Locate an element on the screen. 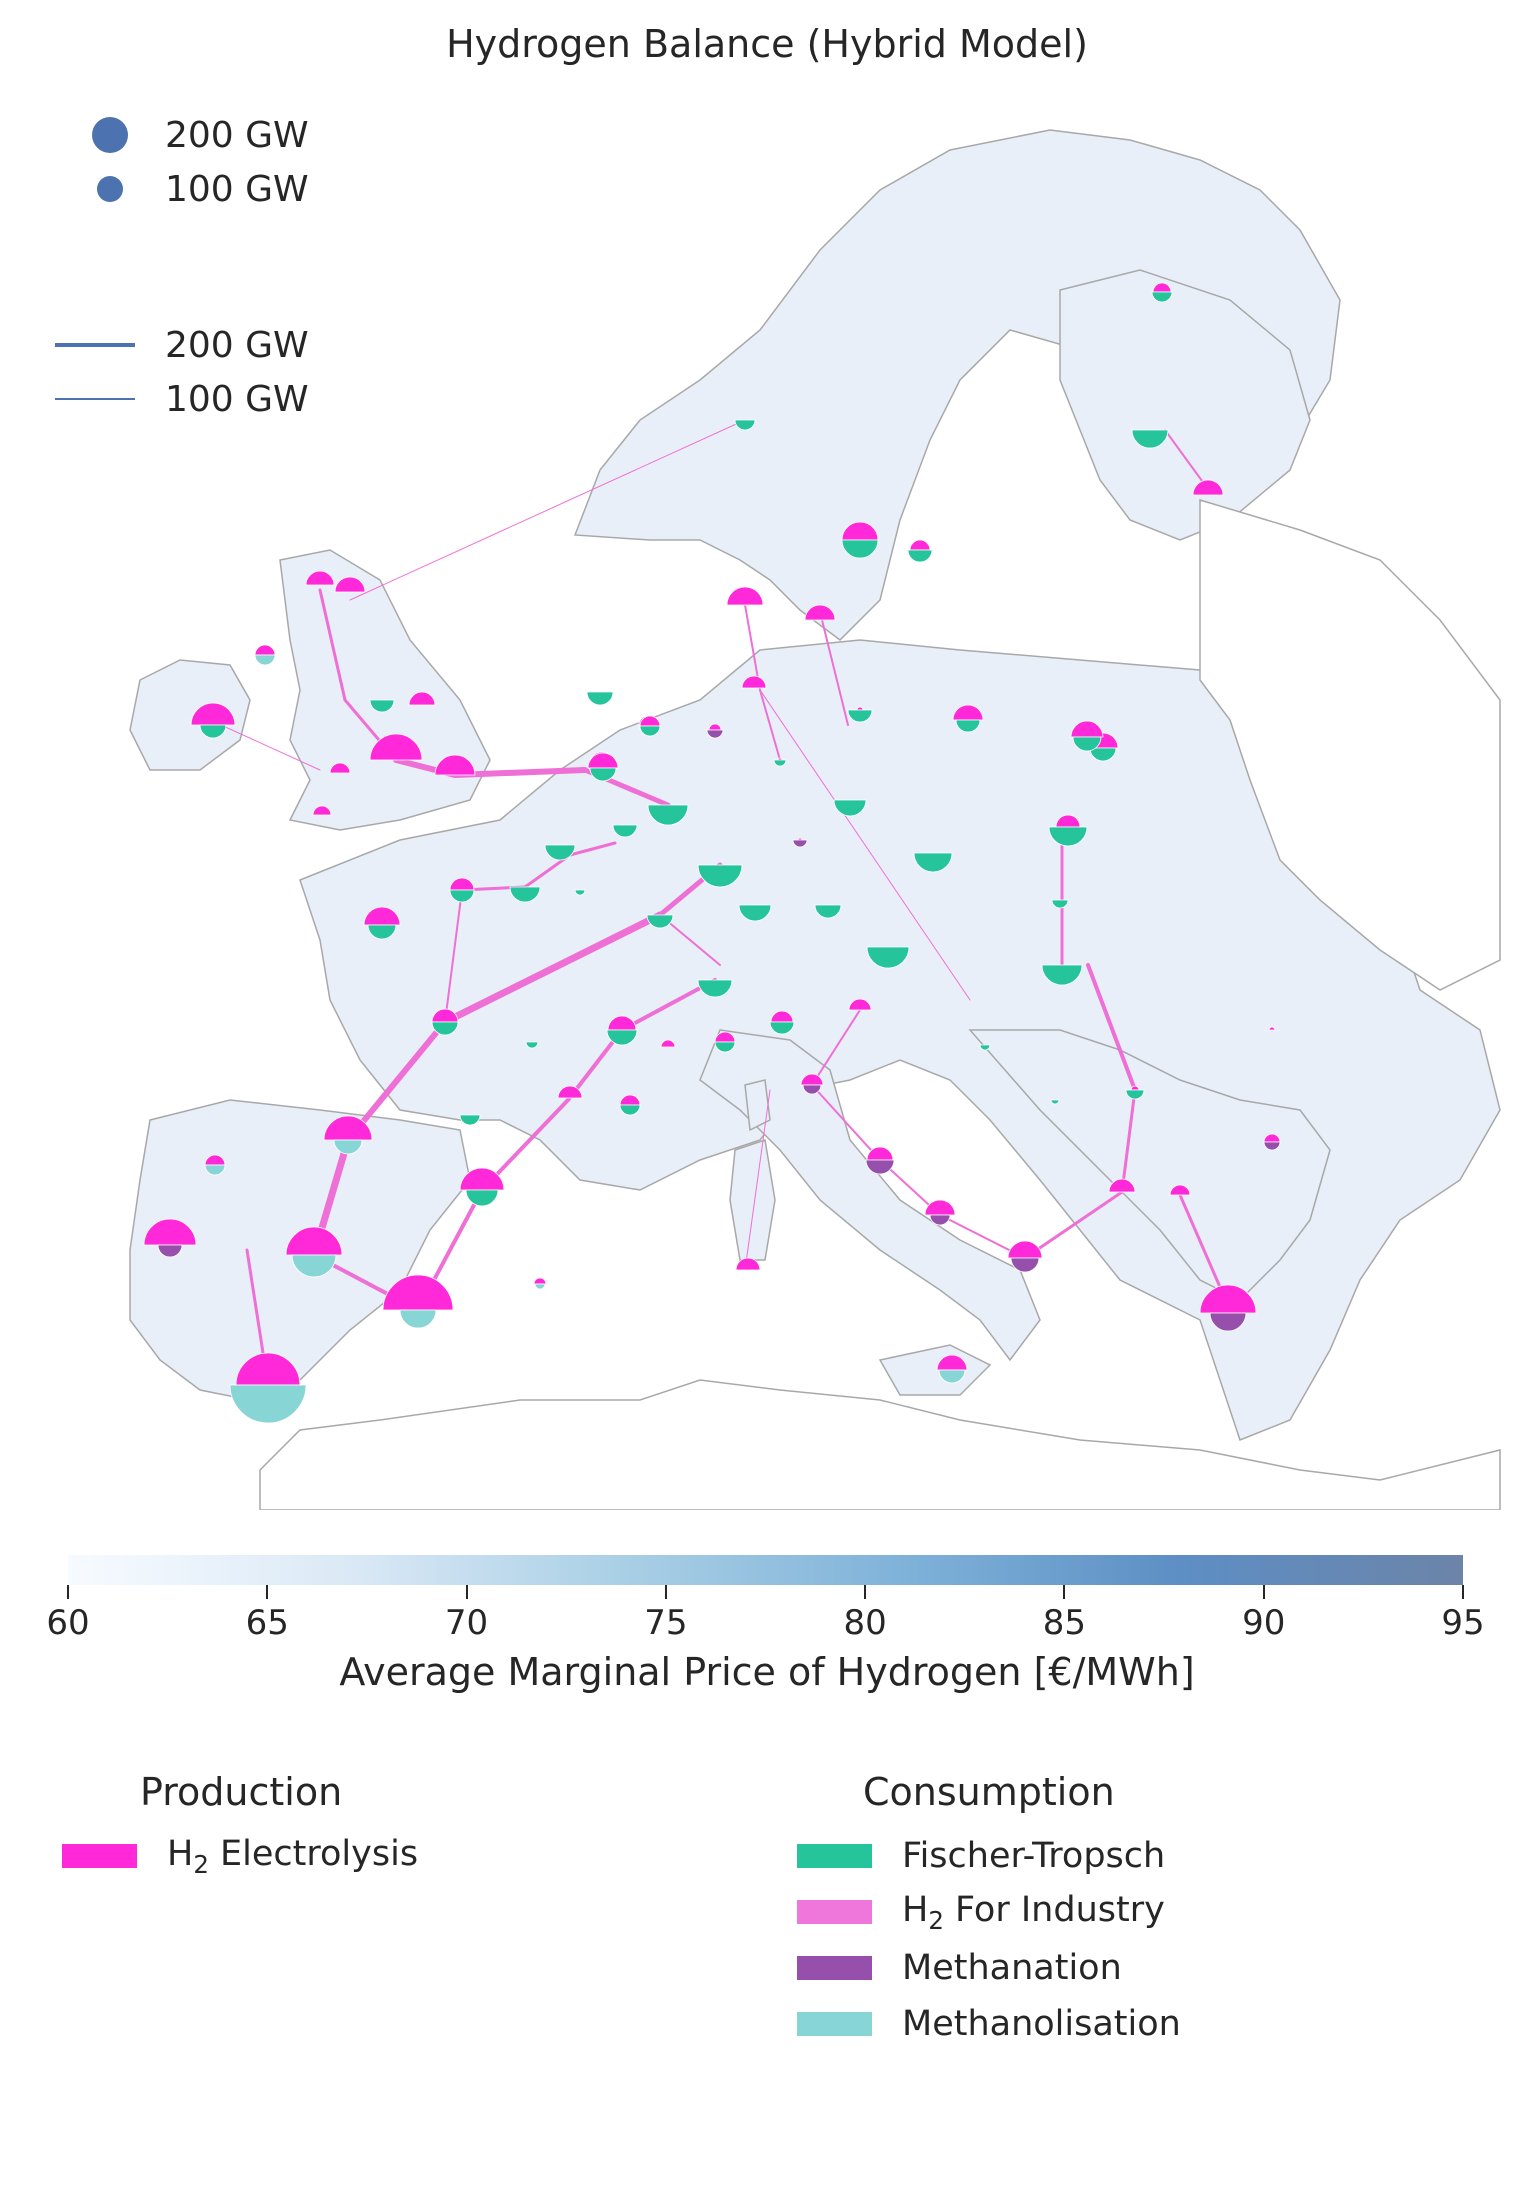  legend-label: H2 Electrolysis is located at coordinates (293, 1856).